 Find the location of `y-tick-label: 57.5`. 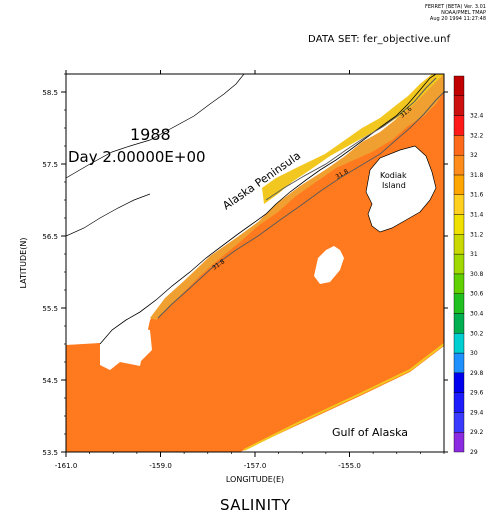

y-tick-label: 57.5 is located at coordinates (50, 165).